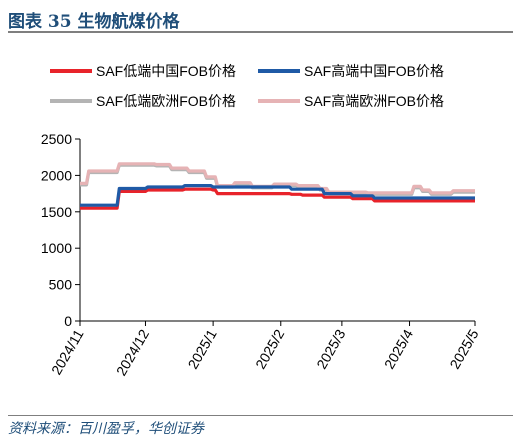 This screenshot has height=442, width=520. What do you see at coordinates (67, 351) in the screenshot?
I see `x-tick-label: 2024/11` at bounding box center [67, 351].